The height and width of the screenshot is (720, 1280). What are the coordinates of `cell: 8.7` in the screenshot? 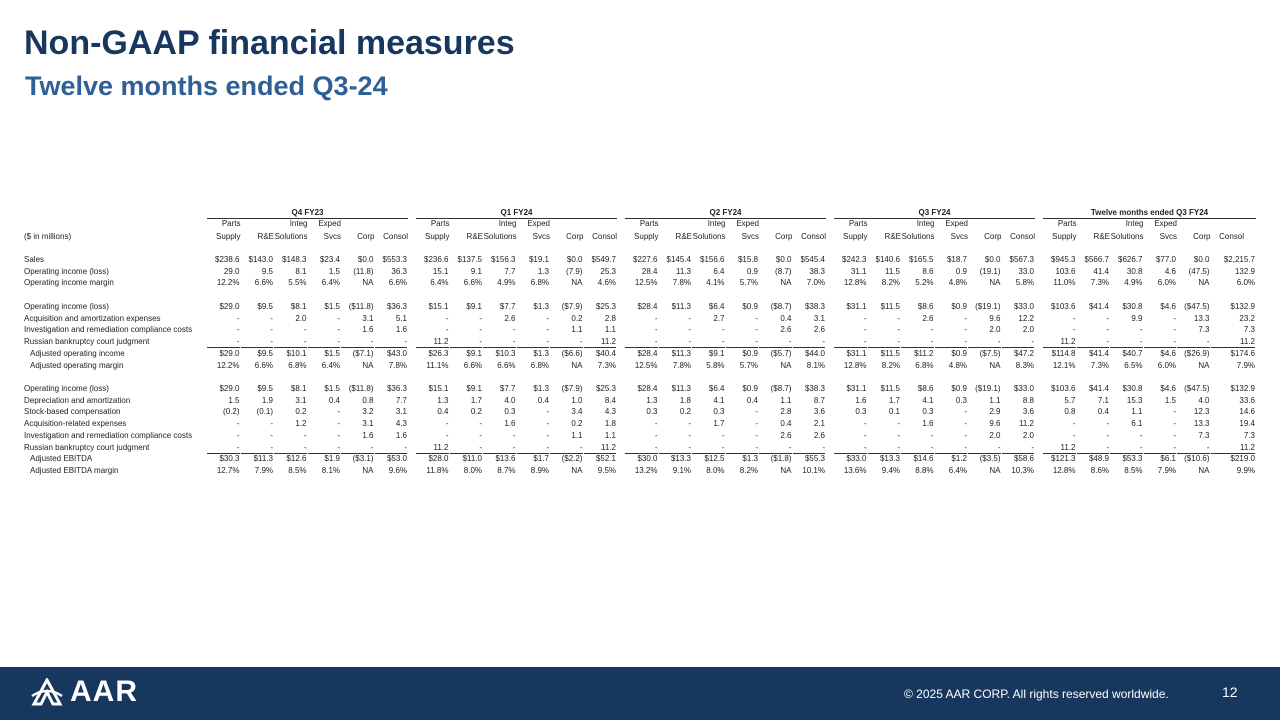 It's located at (819, 400).